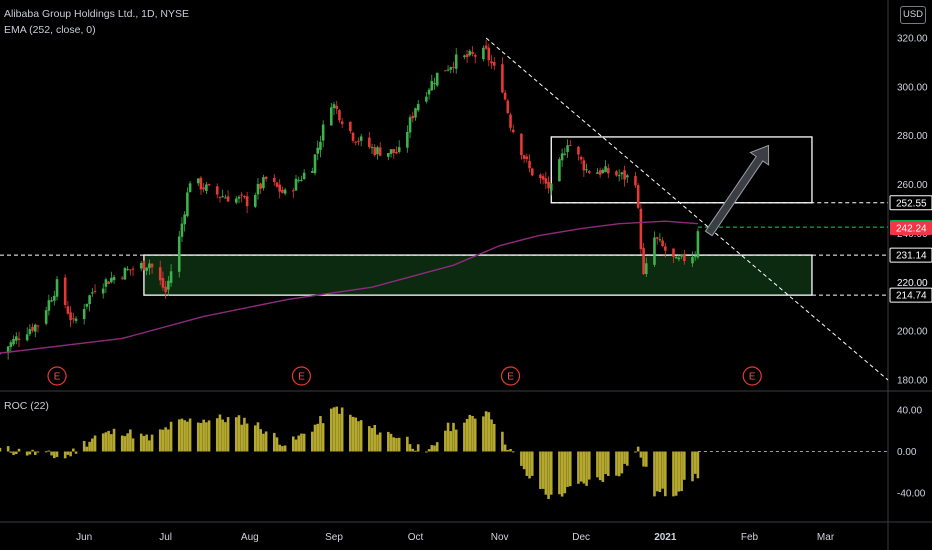  I want to click on time-axis-tick: Feb, so click(750, 537).